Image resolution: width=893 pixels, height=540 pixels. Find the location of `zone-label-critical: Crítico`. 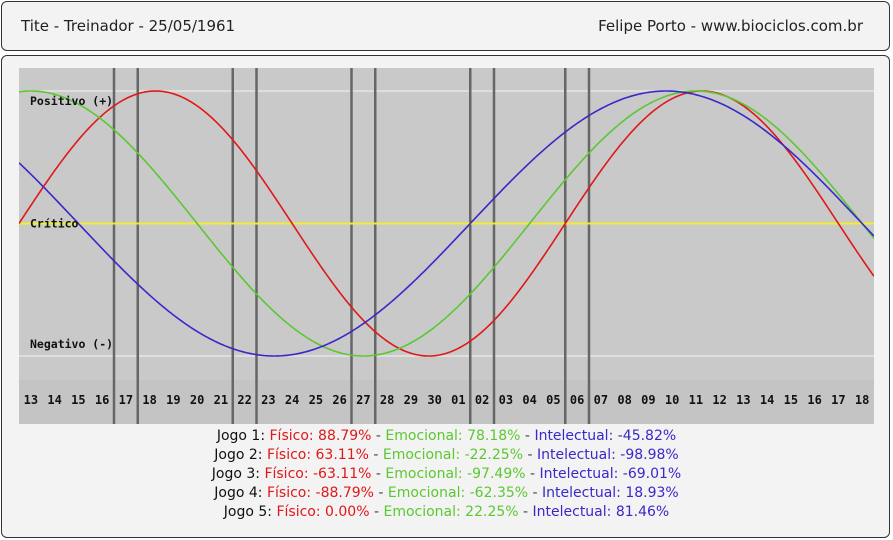

zone-label-critical: Crítico is located at coordinates (54, 224).